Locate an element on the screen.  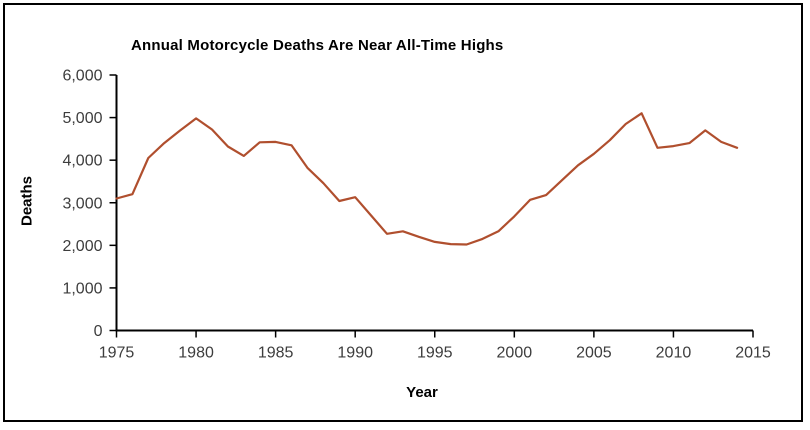
x-tick-label: 1995 is located at coordinates (435, 353).